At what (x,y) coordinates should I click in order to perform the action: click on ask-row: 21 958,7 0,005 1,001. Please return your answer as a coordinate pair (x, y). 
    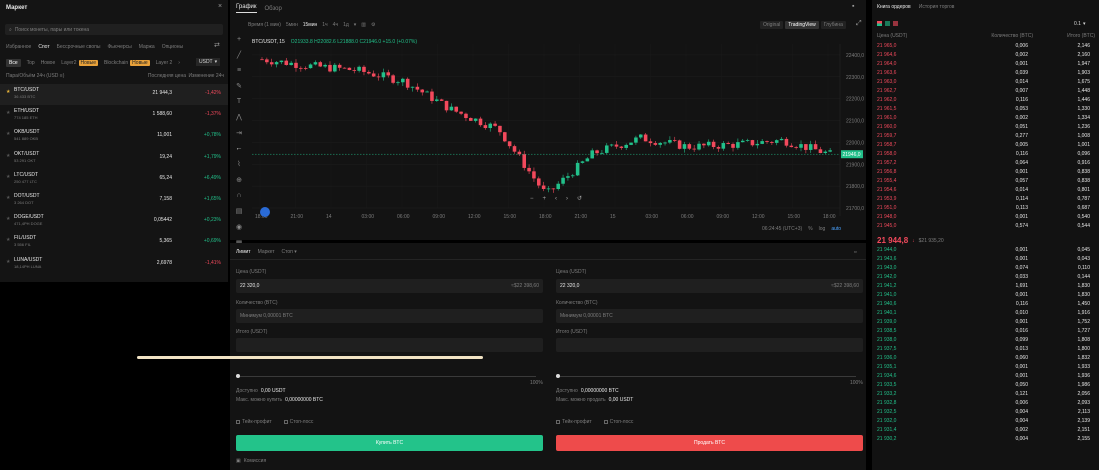
    Looking at the image, I should click on (985, 145).